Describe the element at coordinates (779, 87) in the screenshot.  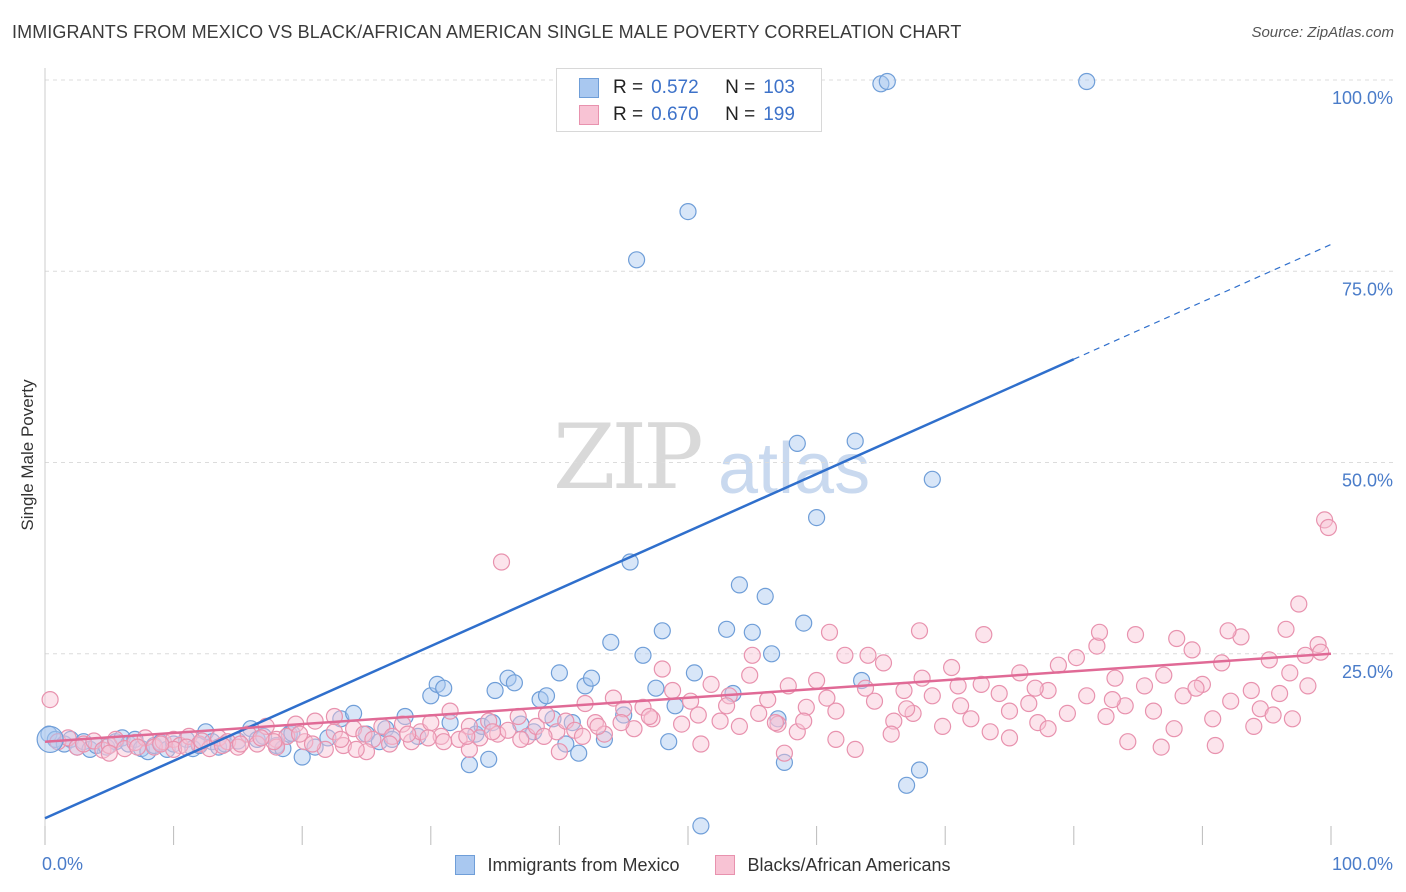
I see `n-value: 103` at that location.